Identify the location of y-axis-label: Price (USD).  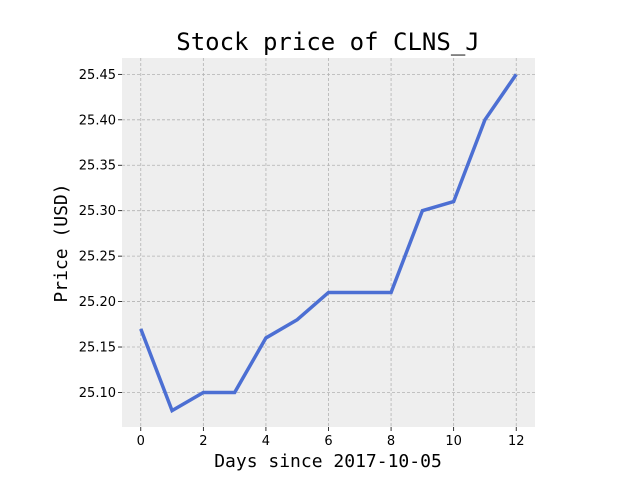
(61, 242).